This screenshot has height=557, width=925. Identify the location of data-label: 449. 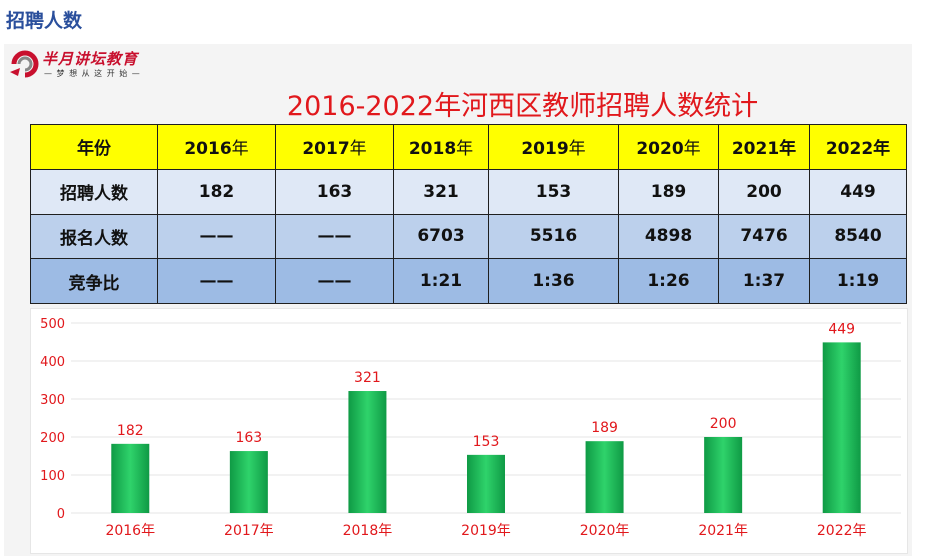
(841, 329).